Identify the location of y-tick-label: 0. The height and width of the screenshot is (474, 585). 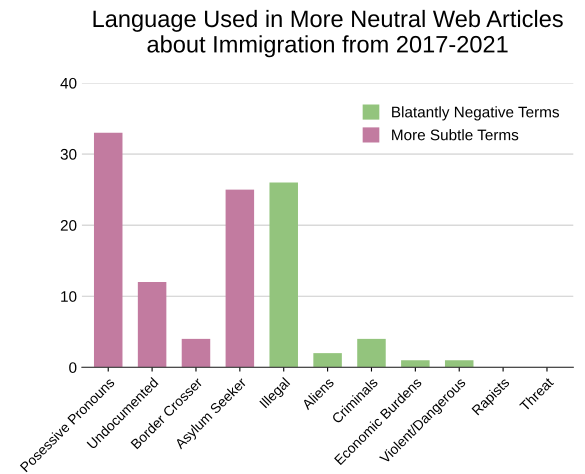
(72, 368).